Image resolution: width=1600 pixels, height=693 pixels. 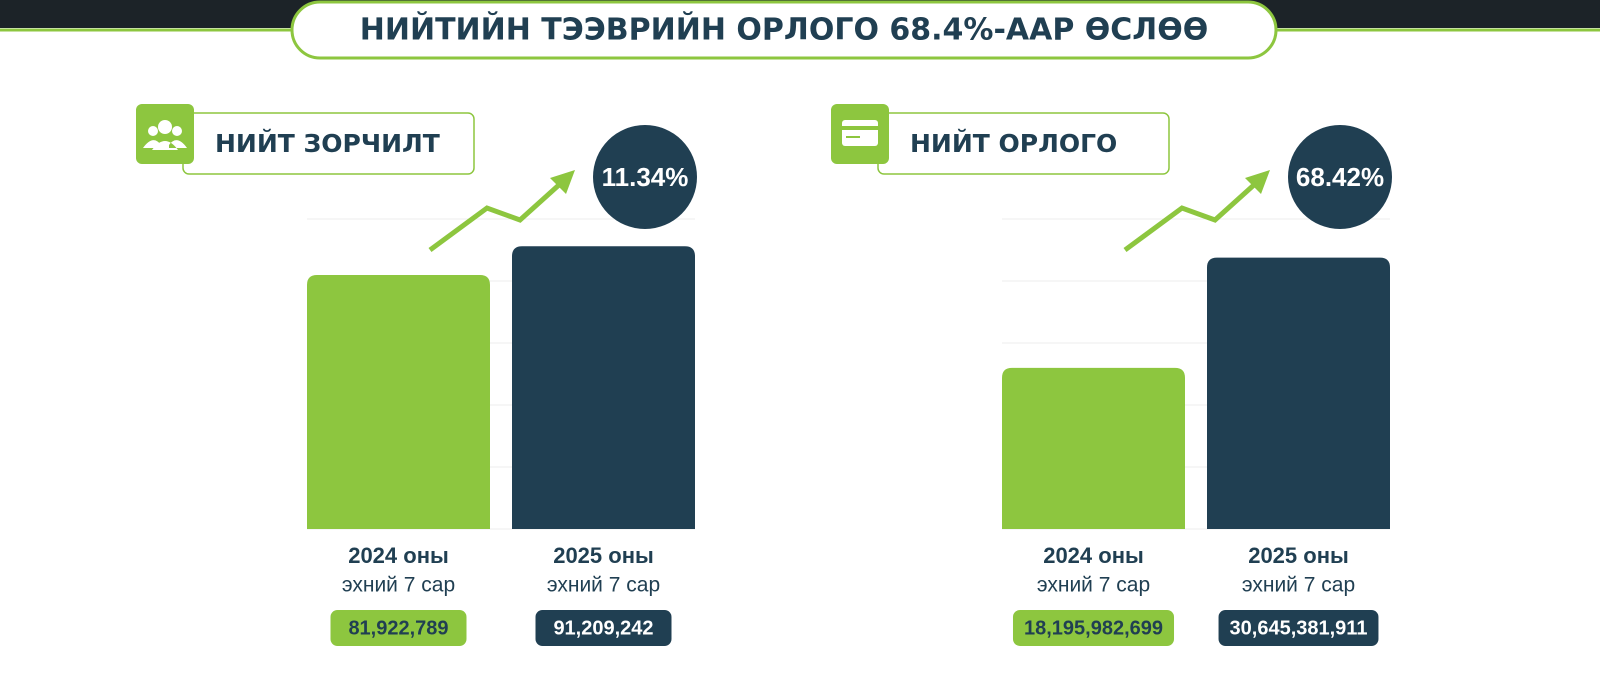 I want to click on title-pill, so click(x=784, y=30).